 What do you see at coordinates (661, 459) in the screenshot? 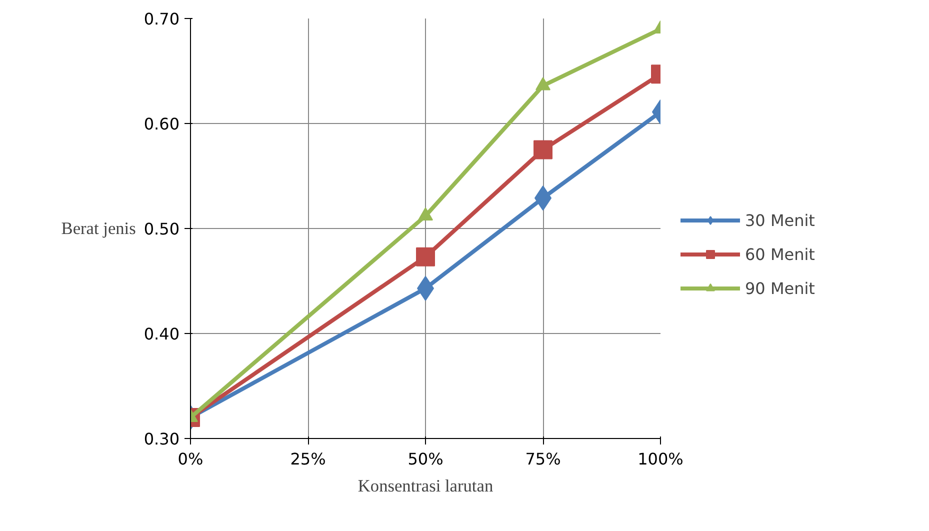
I see `x-tick-label: 100%` at bounding box center [661, 459].